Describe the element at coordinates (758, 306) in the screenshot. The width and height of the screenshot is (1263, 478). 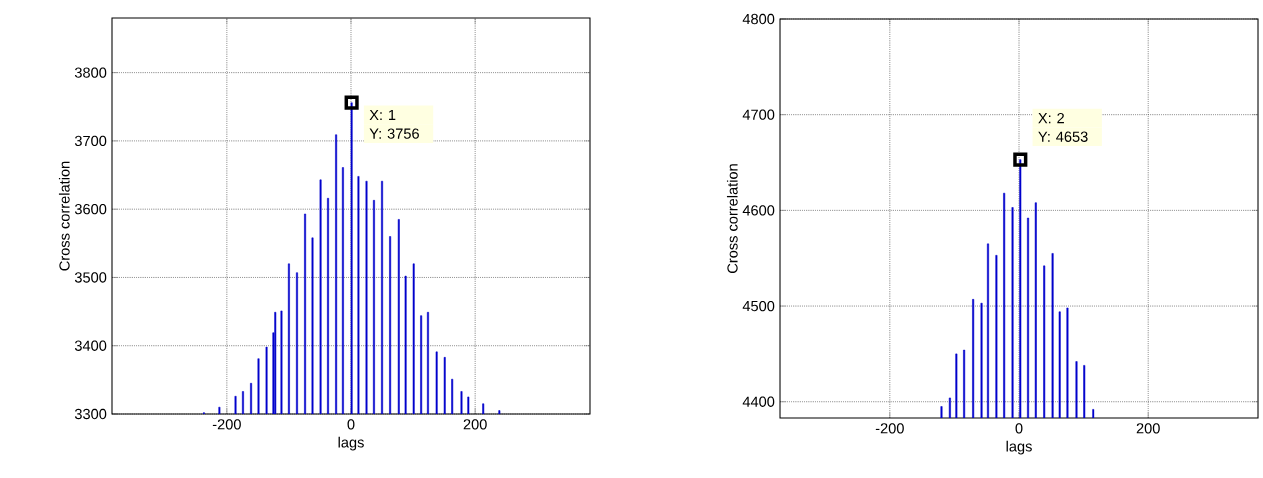
I see `y-tick-label: 4500` at that location.